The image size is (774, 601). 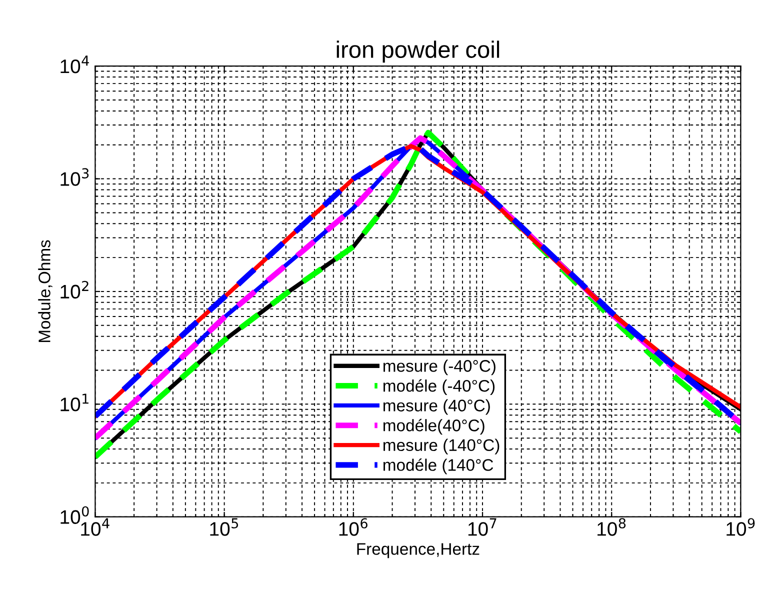 I want to click on legend-label: mesure (40°C), so click(x=437, y=407).